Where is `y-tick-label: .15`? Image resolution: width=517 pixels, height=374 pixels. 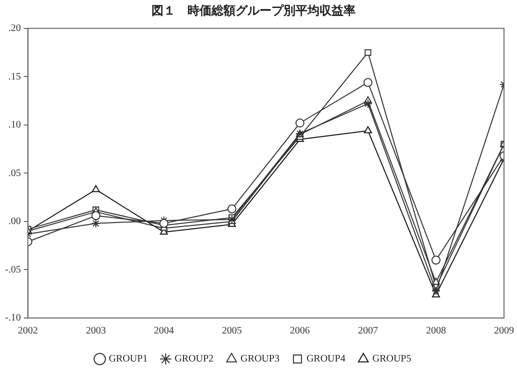
y-tick-label: .15 is located at coordinates (14, 76).